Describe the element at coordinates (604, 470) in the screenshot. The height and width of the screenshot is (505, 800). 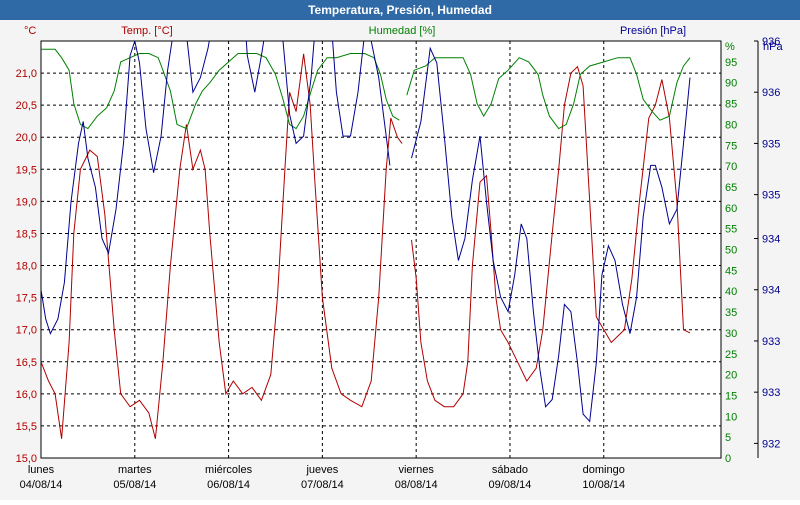
I see `x-tick-day: domingo` at that location.